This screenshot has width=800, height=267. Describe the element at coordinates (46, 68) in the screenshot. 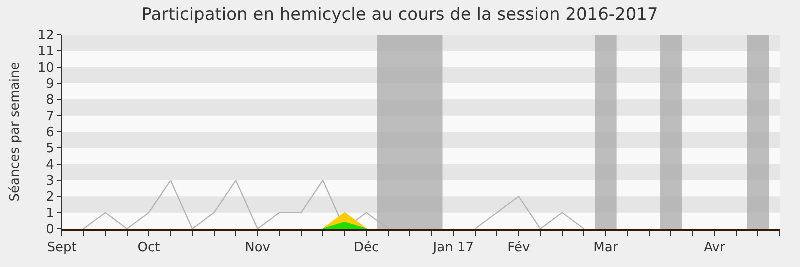

I see `y-tick-label: 10` at that location.